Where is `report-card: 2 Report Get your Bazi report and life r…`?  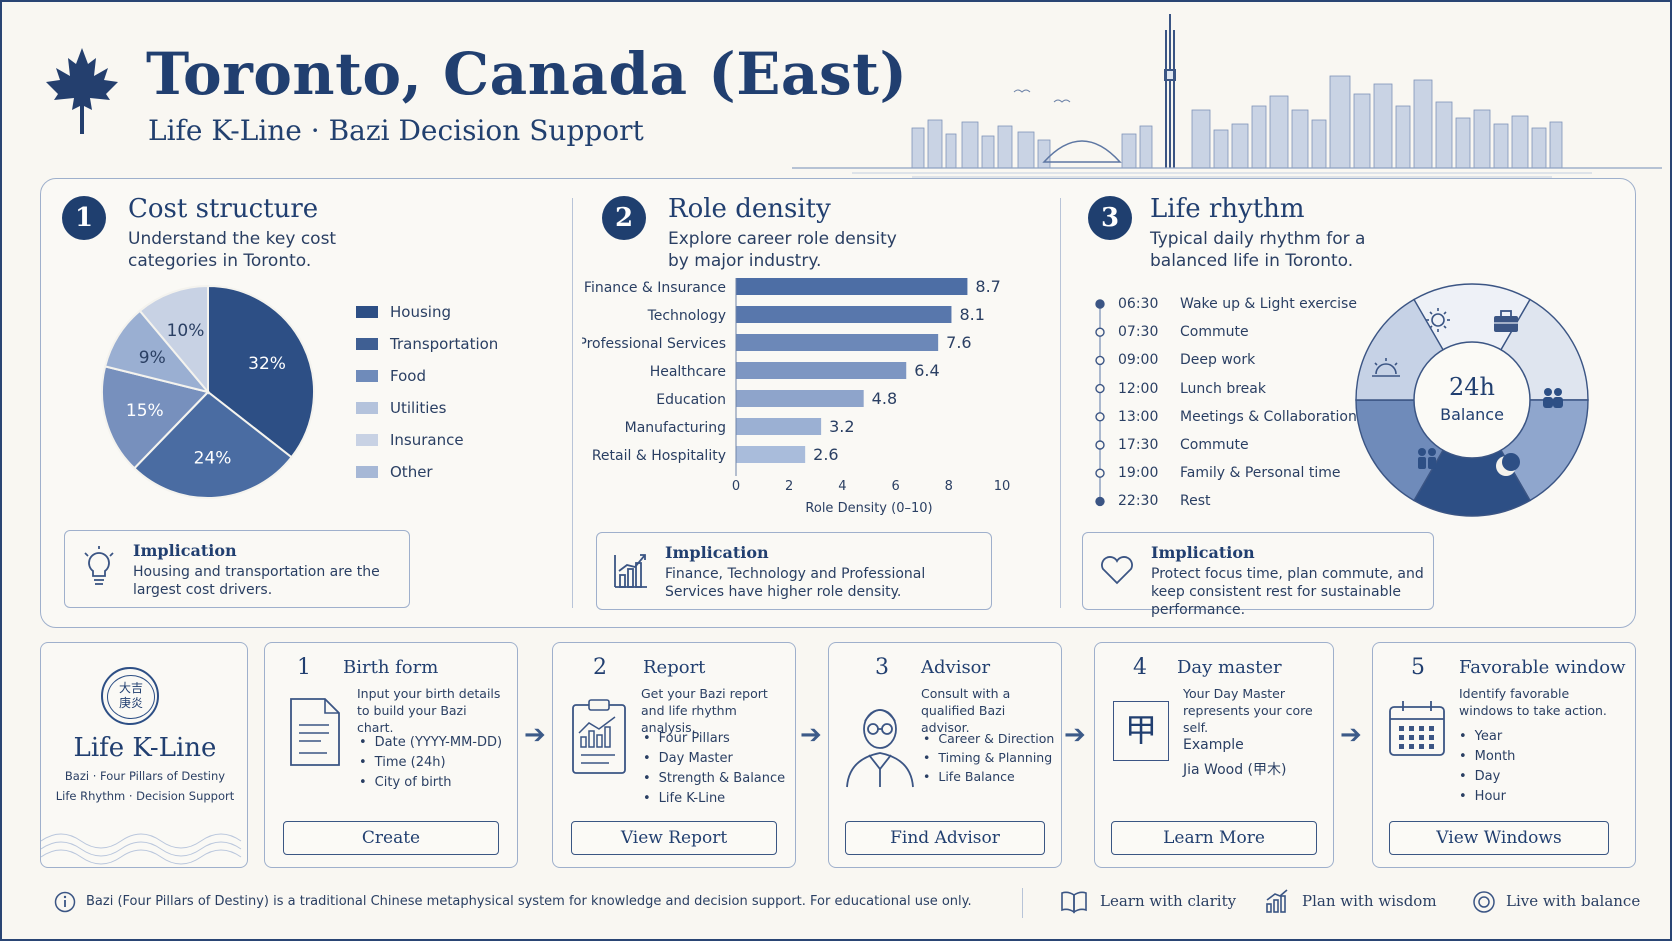 report-card: 2 Report Get your Bazi report and life r… is located at coordinates (674, 755).